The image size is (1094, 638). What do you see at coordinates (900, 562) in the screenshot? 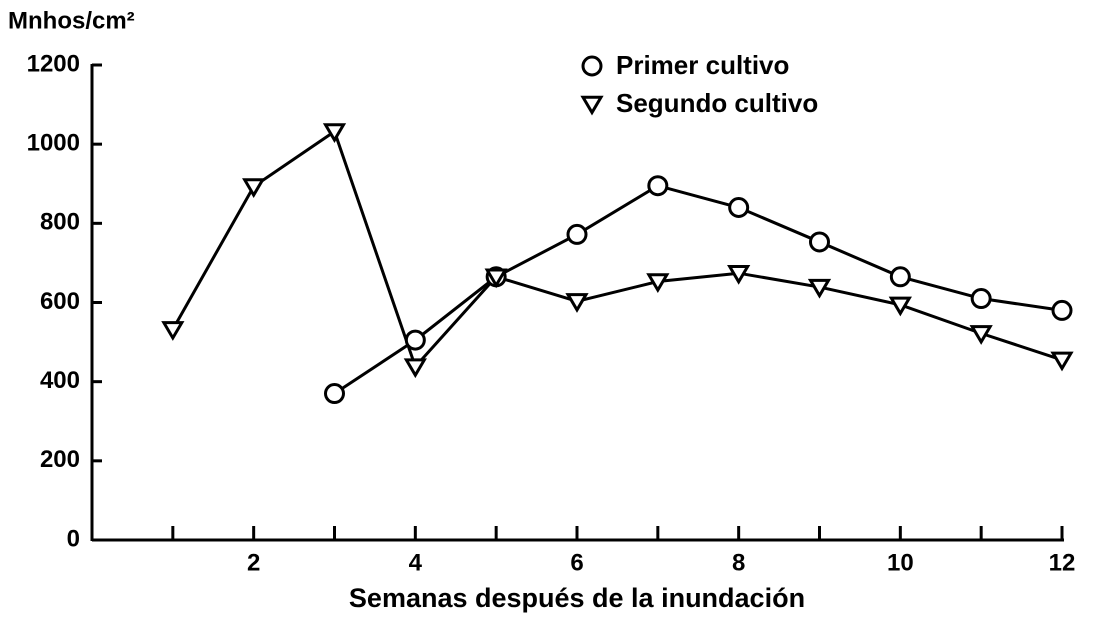
I see `x-tick-label: 10` at bounding box center [900, 562].